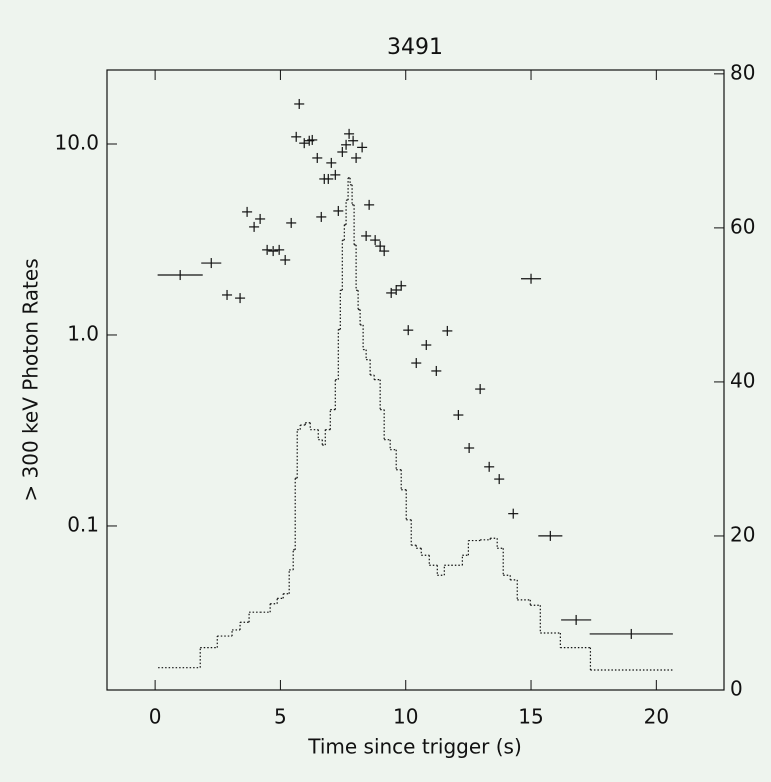  Describe the element at coordinates (76, 142) in the screenshot. I see `y-tick-label: 10.0` at that location.